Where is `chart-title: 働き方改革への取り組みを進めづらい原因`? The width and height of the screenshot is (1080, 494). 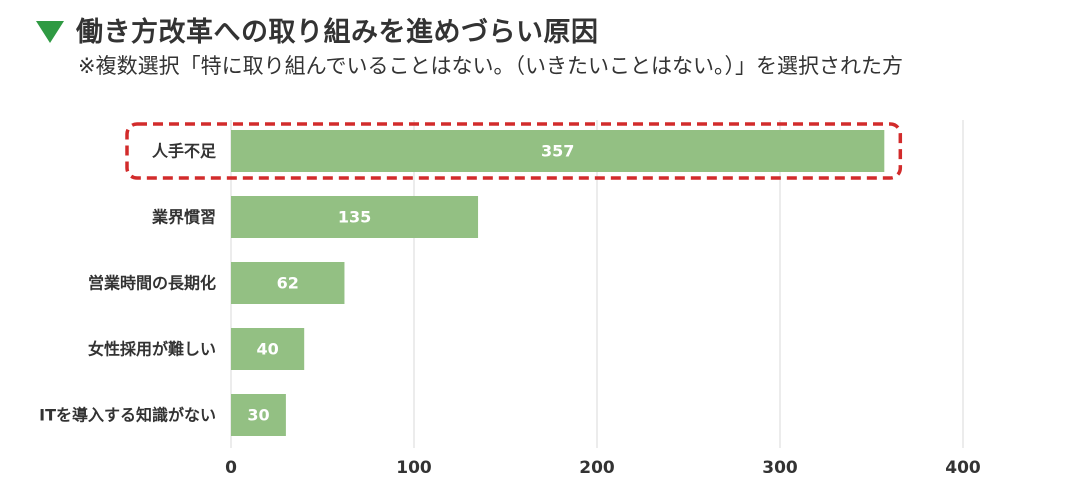 chart-title: 働き方改革への取り組みを進めづらい原因 is located at coordinates (337, 32).